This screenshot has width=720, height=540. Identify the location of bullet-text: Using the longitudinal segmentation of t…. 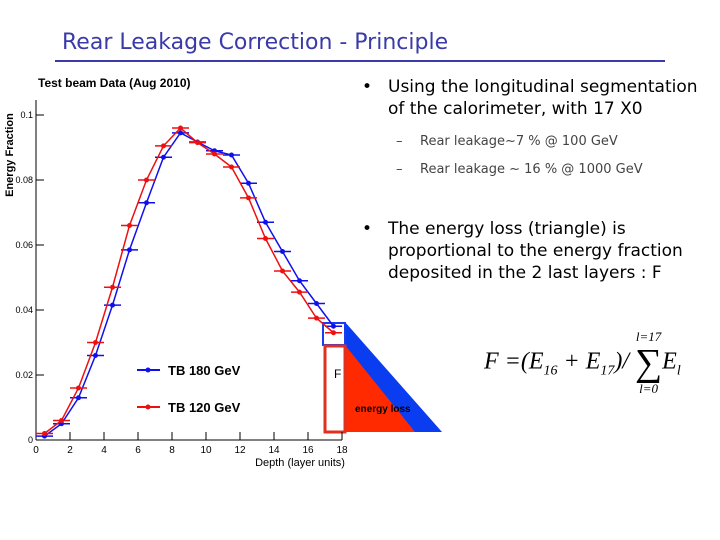
(543, 98).